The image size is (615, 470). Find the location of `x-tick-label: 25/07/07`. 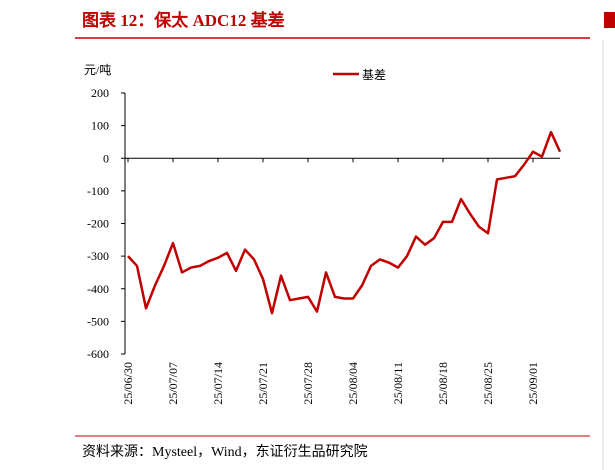

x-tick-label: 25/07/07 is located at coordinates (173, 383).